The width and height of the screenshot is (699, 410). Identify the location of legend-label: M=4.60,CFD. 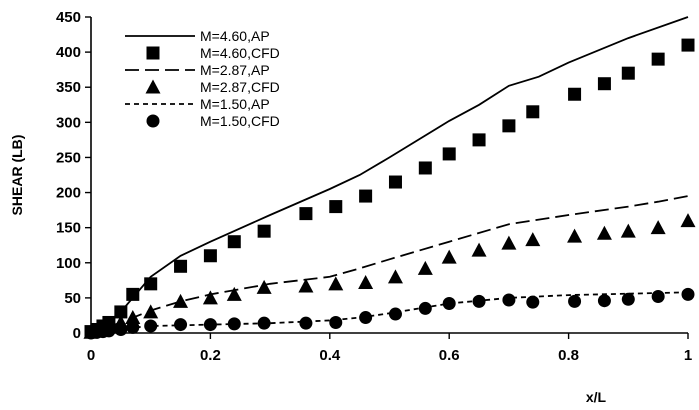
(240, 53).